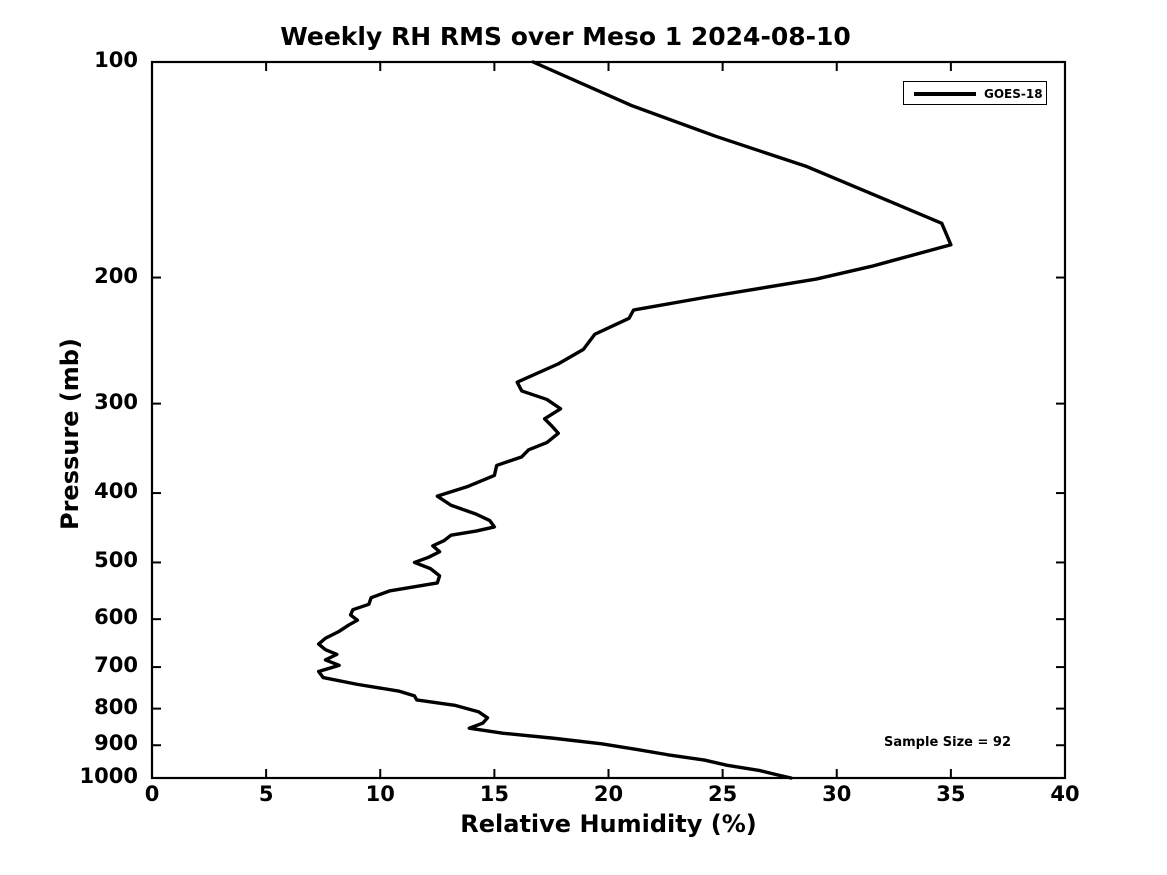 The image size is (1167, 875). What do you see at coordinates (948, 742) in the screenshot?
I see `sample-size-annotation: Sample Size = 92` at bounding box center [948, 742].